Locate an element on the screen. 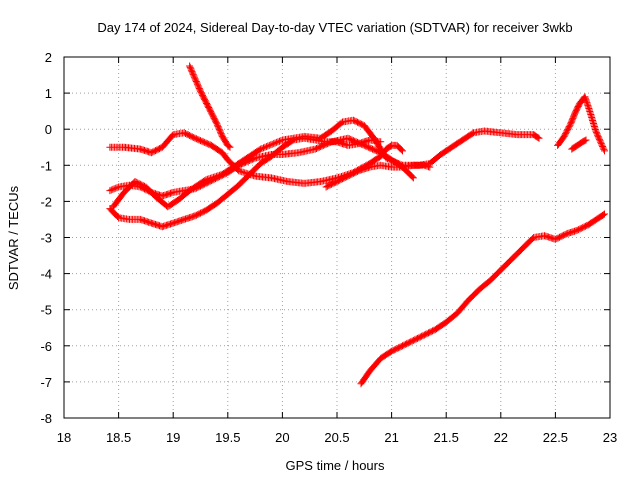  series-arc-f is located at coordinates (210, 106).